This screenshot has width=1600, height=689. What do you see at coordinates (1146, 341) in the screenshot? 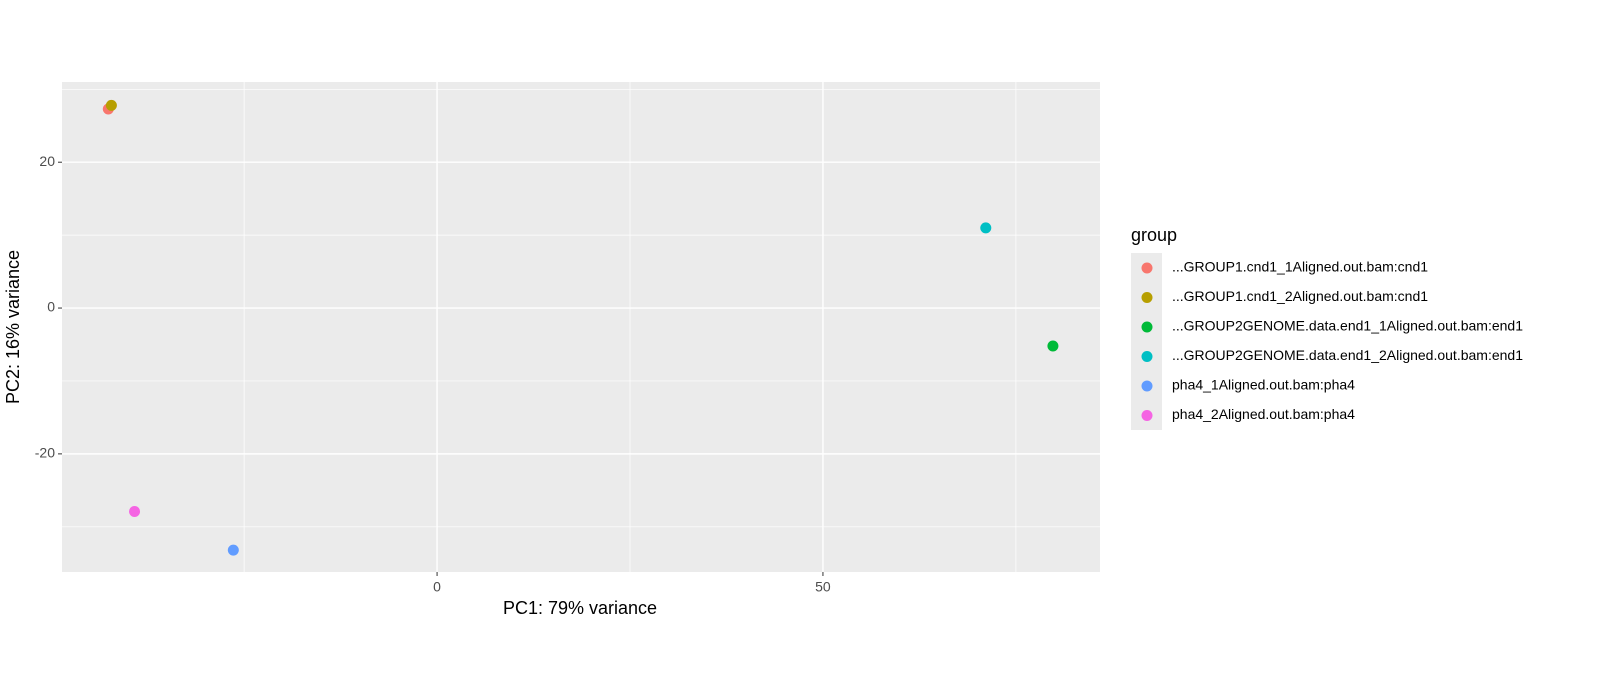
I see `legend-key-background` at bounding box center [1146, 341].